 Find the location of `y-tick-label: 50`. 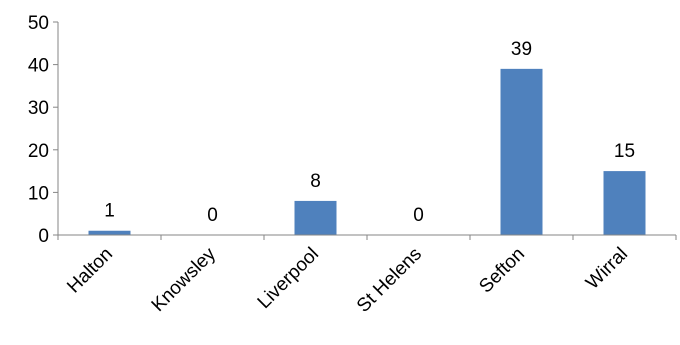

y-tick-label: 50 is located at coordinates (38, 23).